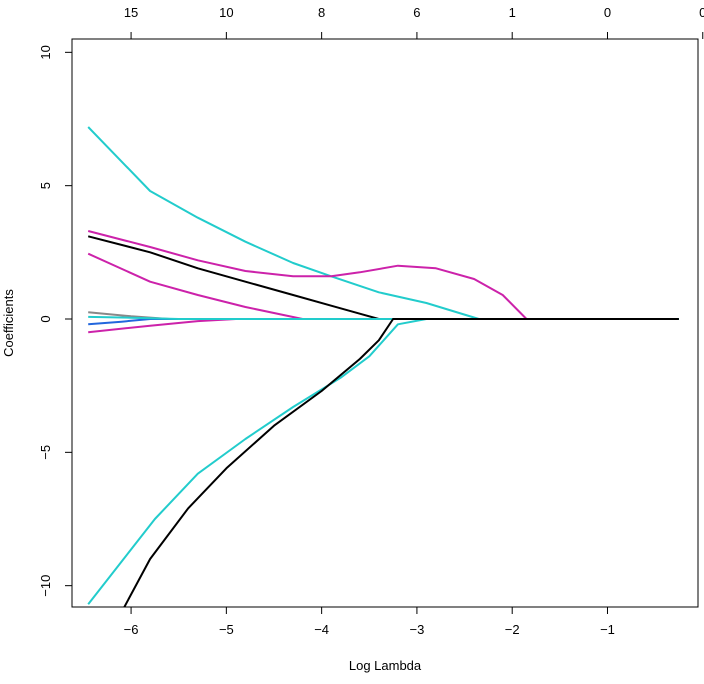  Describe the element at coordinates (45, 52) in the screenshot. I see `y-tick-label: 10` at that location.